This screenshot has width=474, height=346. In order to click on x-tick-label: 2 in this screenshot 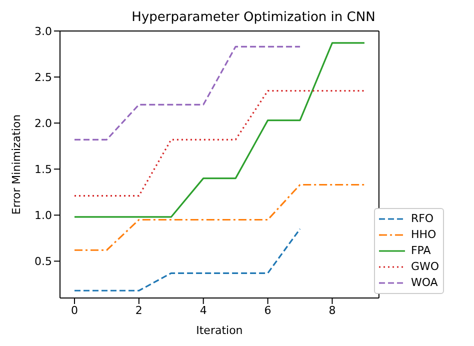, I will do `click(138, 310)`.